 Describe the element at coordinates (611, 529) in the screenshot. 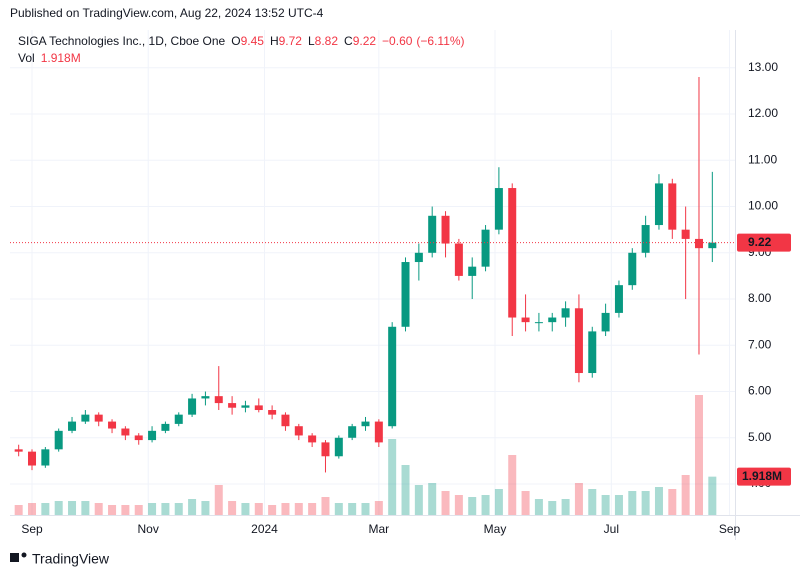

I see `x-tick-label: Jul` at that location.